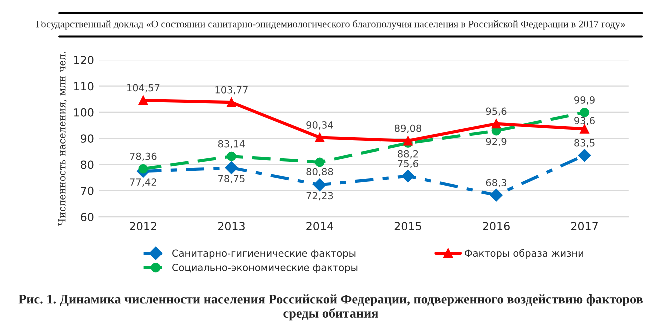 The image size is (662, 334). What do you see at coordinates (584, 100) in the screenshot?
I see `data-label: 99,9` at bounding box center [584, 100].